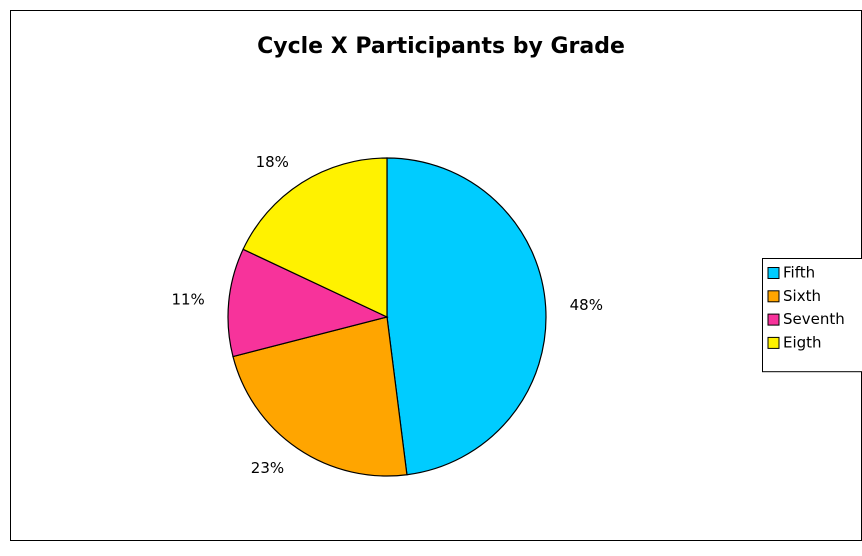 Image resolution: width=862 pixels, height=556 pixels. Describe the element at coordinates (187, 299) in the screenshot. I see `data-label: 11%` at that location.